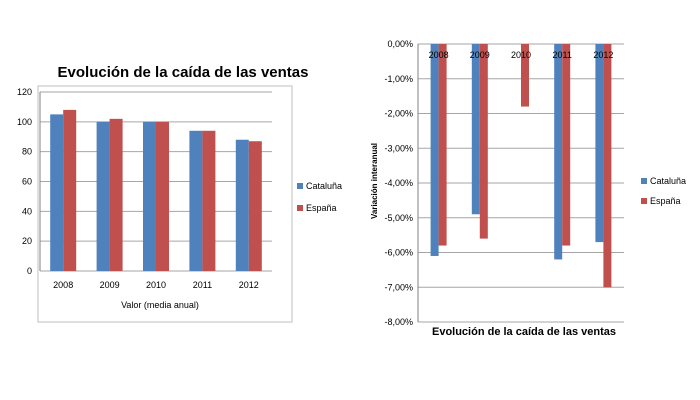 The height and width of the screenshot is (400, 700). I want to click on right-bar-Cataluña-2012, so click(599, 143).